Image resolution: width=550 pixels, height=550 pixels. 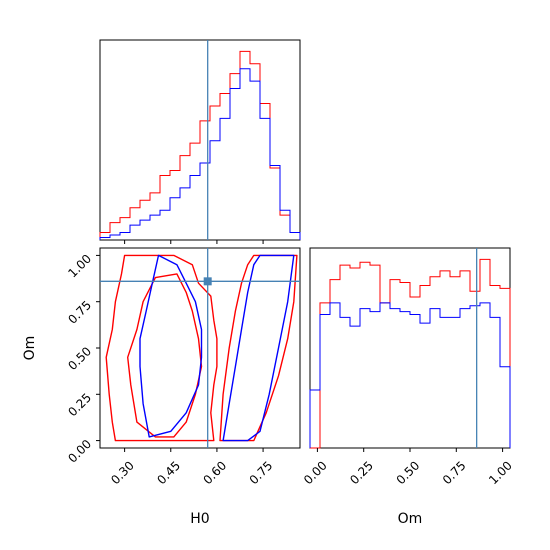 What do you see at coordinates (200, 154) in the screenshot?
I see `hist-h0-series-blue` at bounding box center [200, 154].